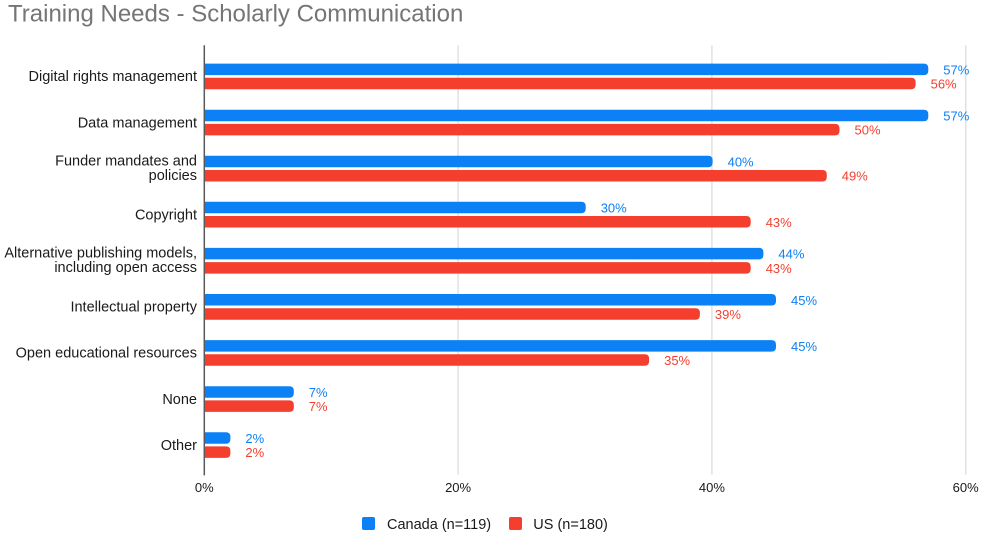 Image resolution: width=985 pixels, height=533 pixels. What do you see at coordinates (113, 77) in the screenshot?
I see `svg-text: Digital rights management` at bounding box center [113, 77].